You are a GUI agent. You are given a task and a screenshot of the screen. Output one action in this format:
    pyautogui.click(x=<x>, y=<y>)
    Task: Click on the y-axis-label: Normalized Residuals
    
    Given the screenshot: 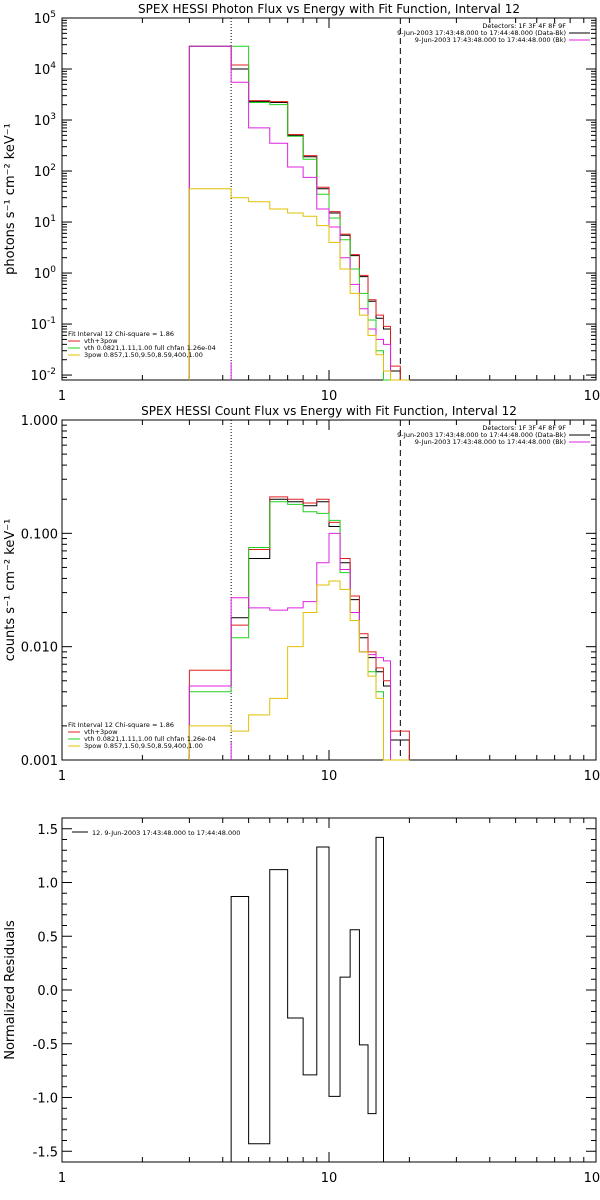 What is the action you would take?
    pyautogui.click(x=10, y=990)
    